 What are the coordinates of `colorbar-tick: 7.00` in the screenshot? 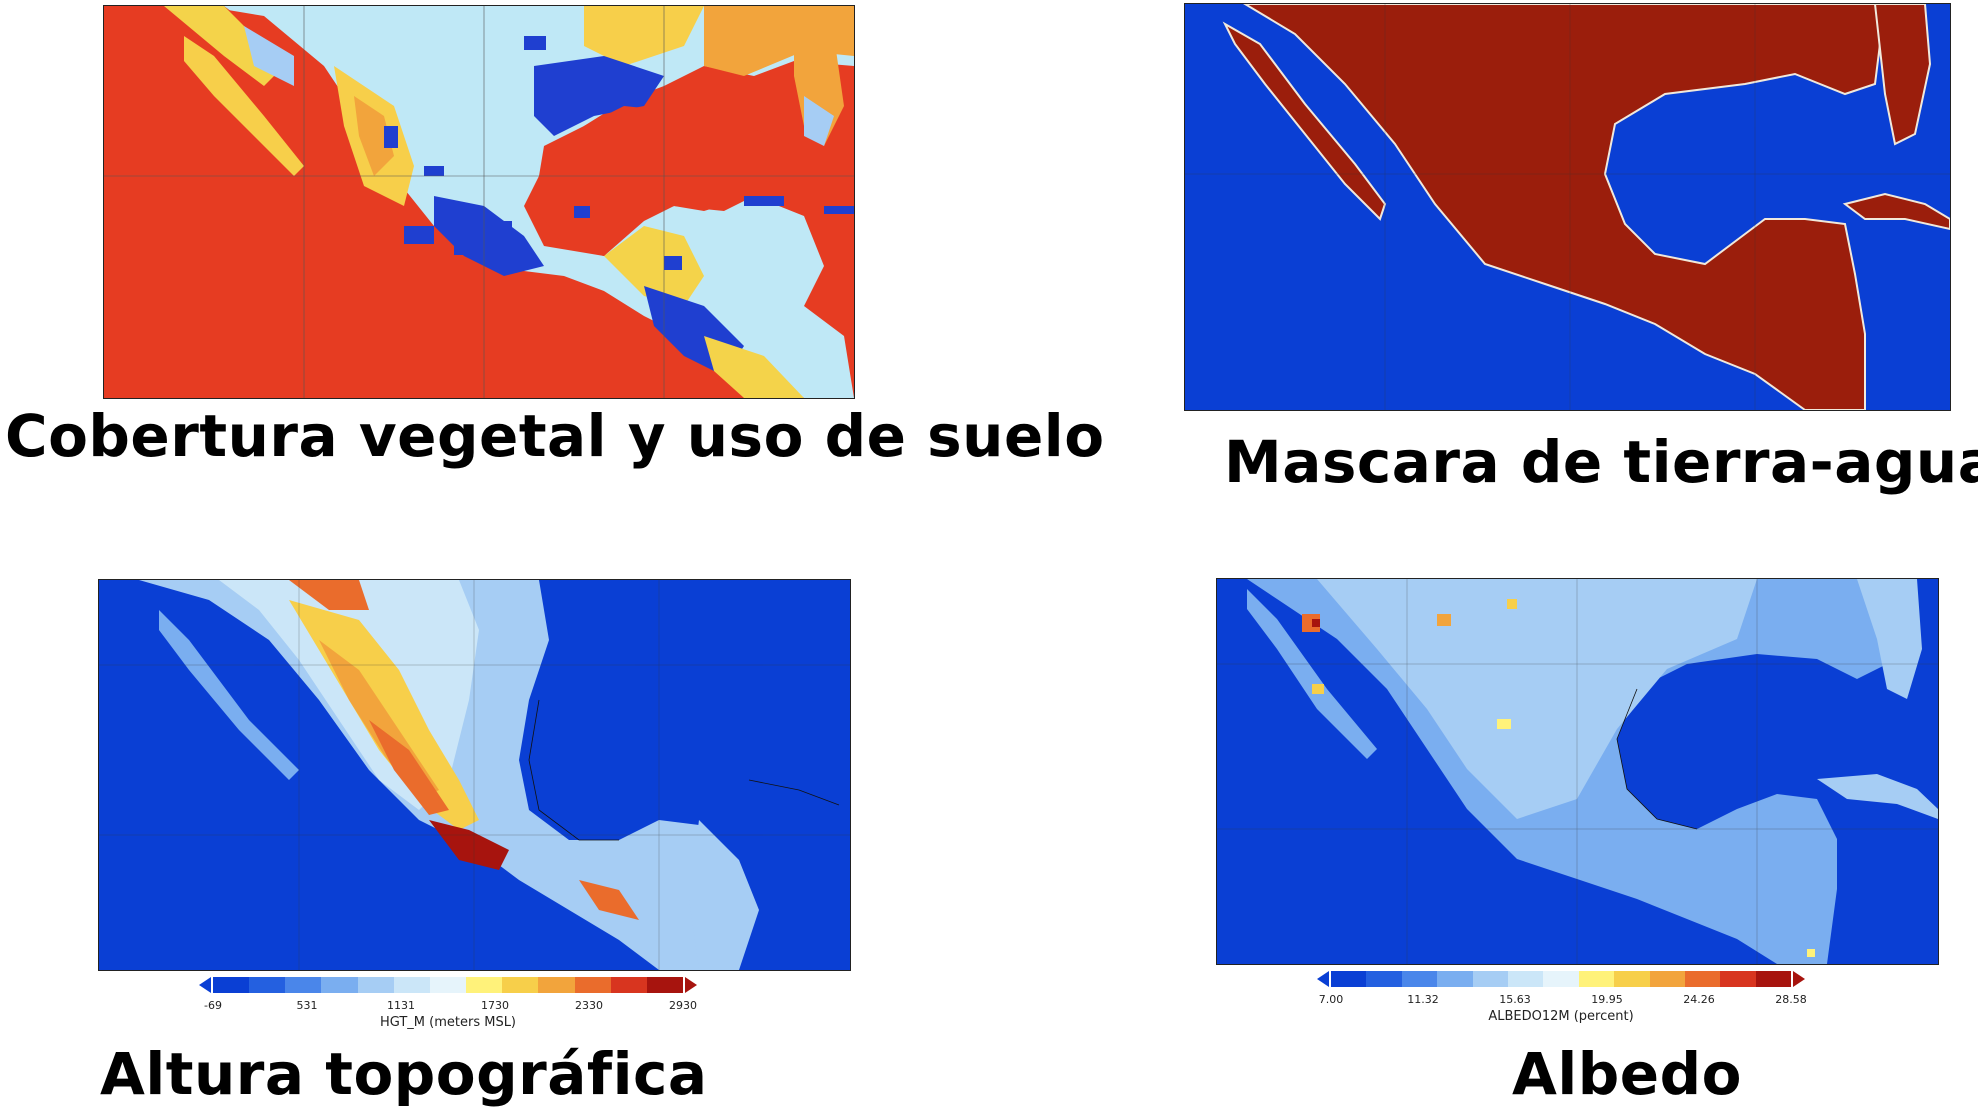 It's located at (1331, 999).